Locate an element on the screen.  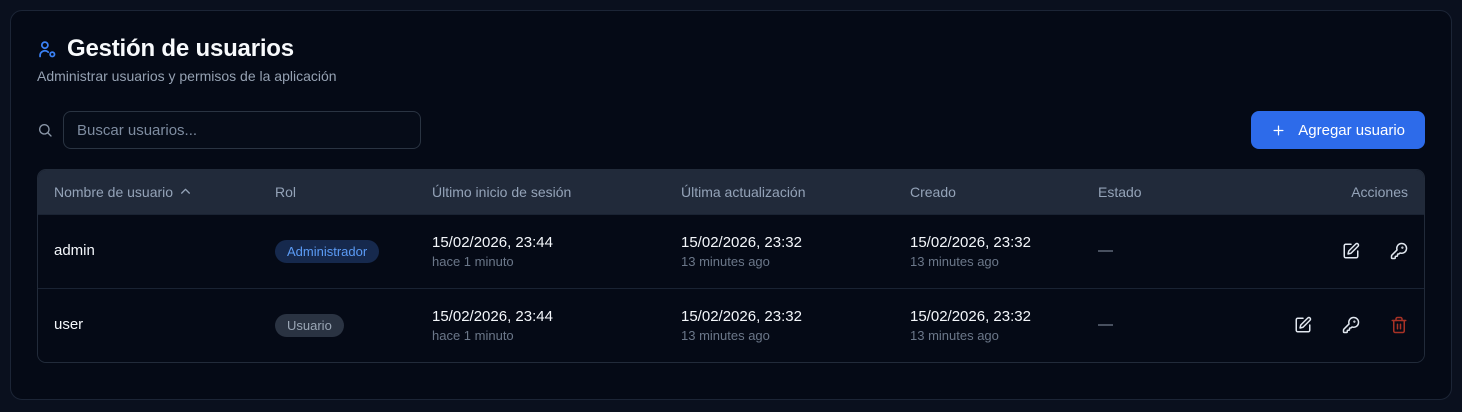
search-input is located at coordinates (242, 130).